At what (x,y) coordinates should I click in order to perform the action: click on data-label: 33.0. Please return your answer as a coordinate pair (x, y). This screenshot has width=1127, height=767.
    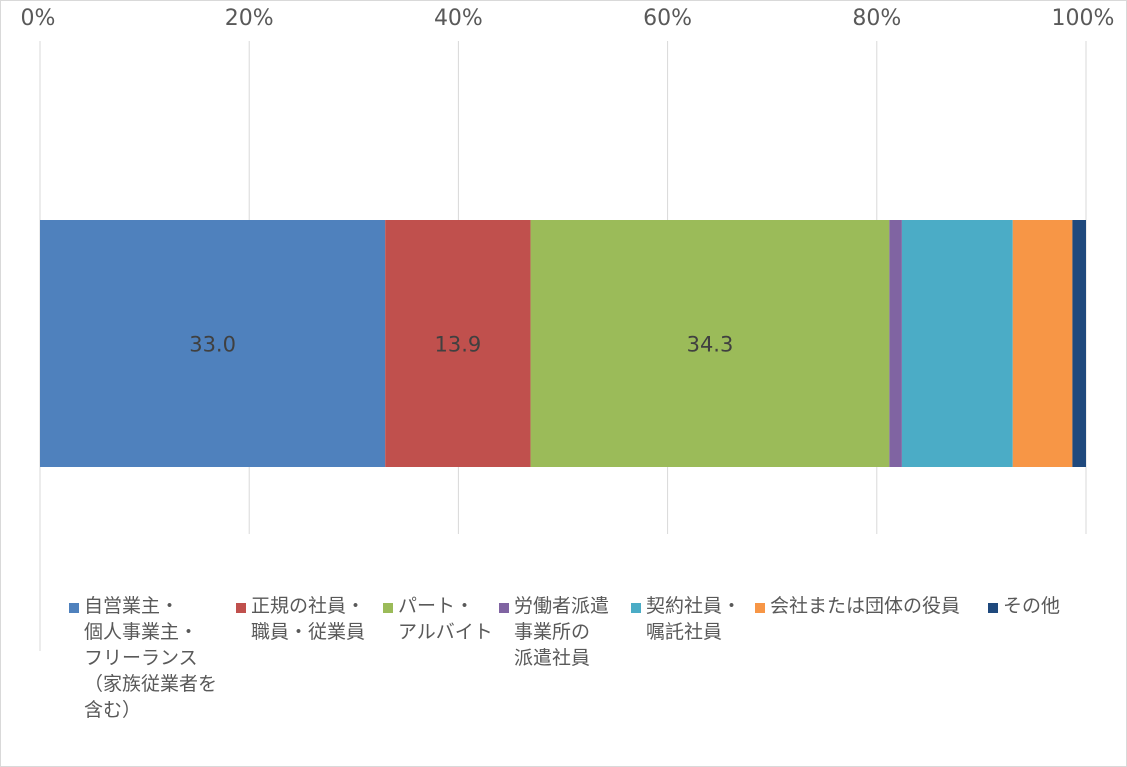
    Looking at the image, I should click on (212, 345).